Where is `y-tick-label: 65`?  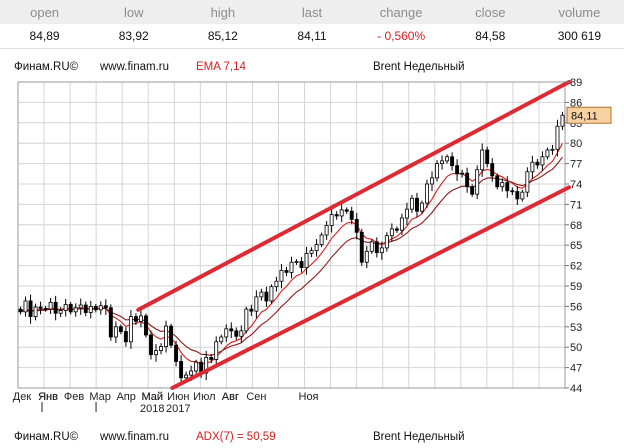 y-tick-label: 65 is located at coordinates (576, 246).